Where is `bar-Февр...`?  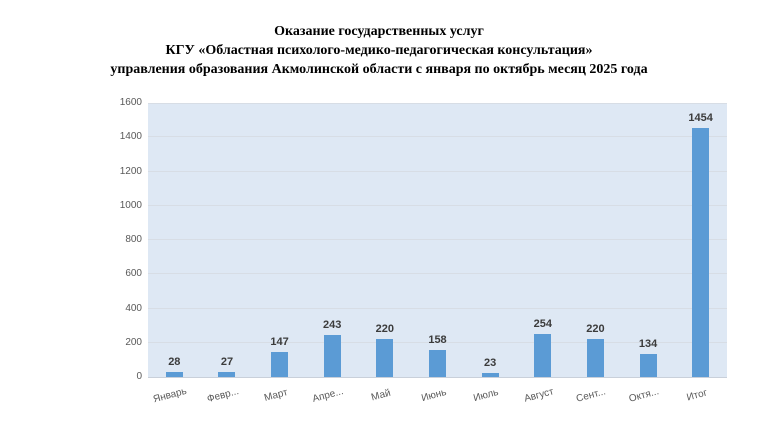 bar-Февр... is located at coordinates (227, 374).